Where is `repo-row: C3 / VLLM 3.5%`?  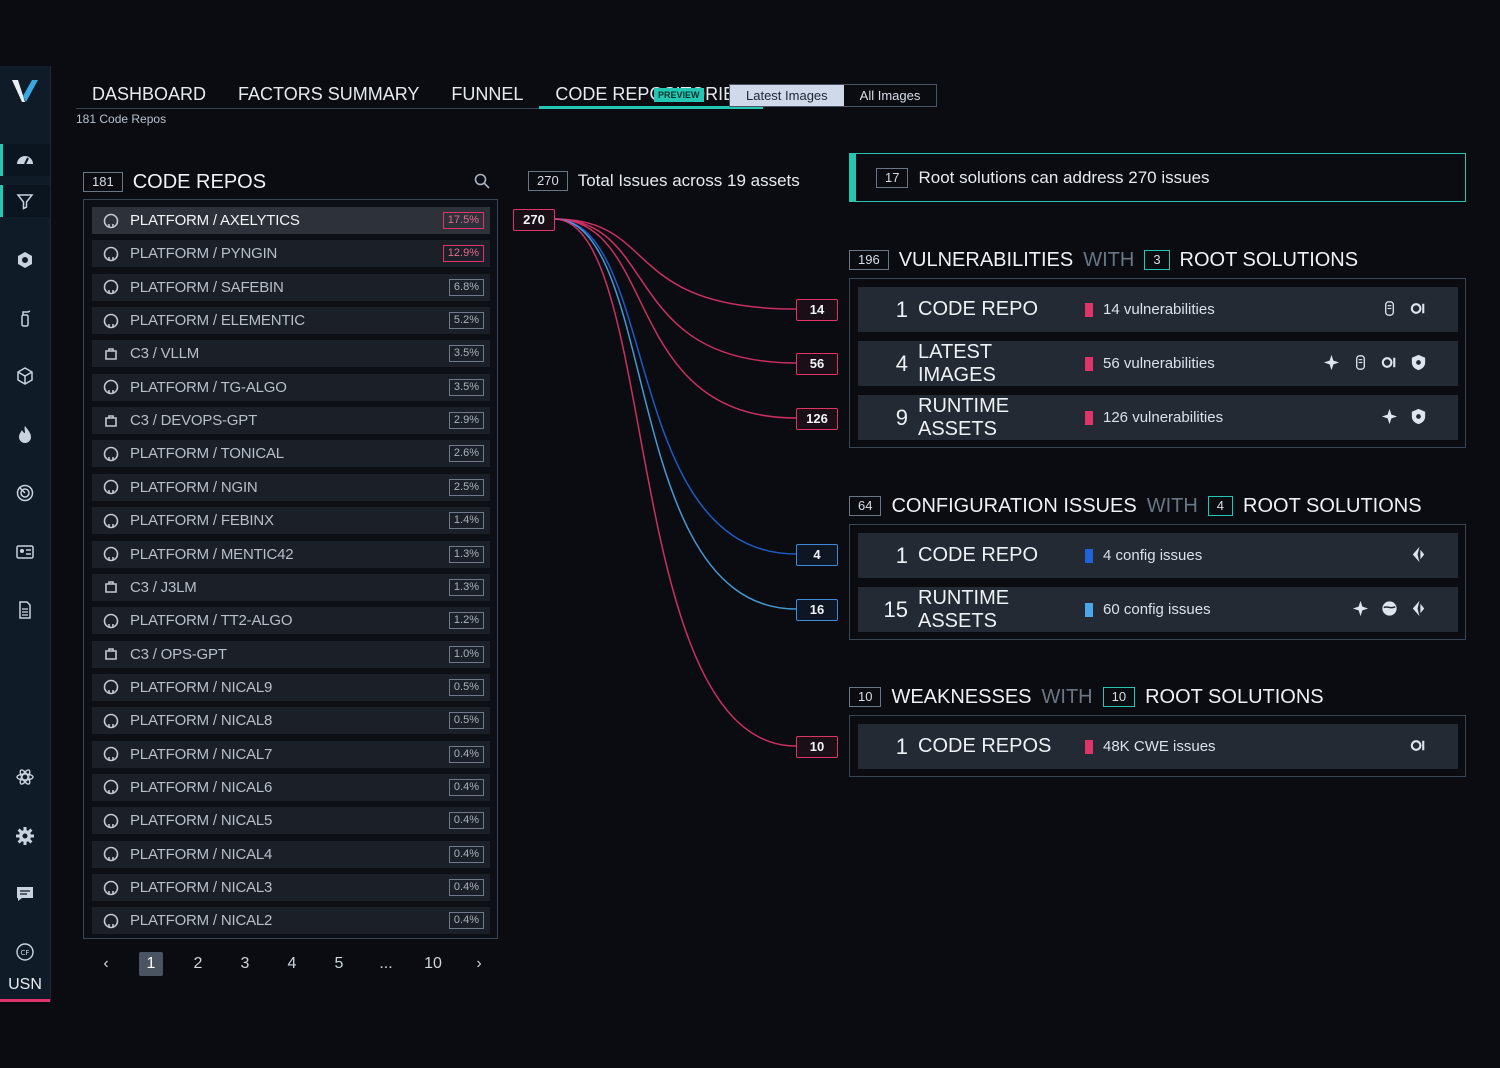 repo-row: C3 / VLLM 3.5% is located at coordinates (291, 354).